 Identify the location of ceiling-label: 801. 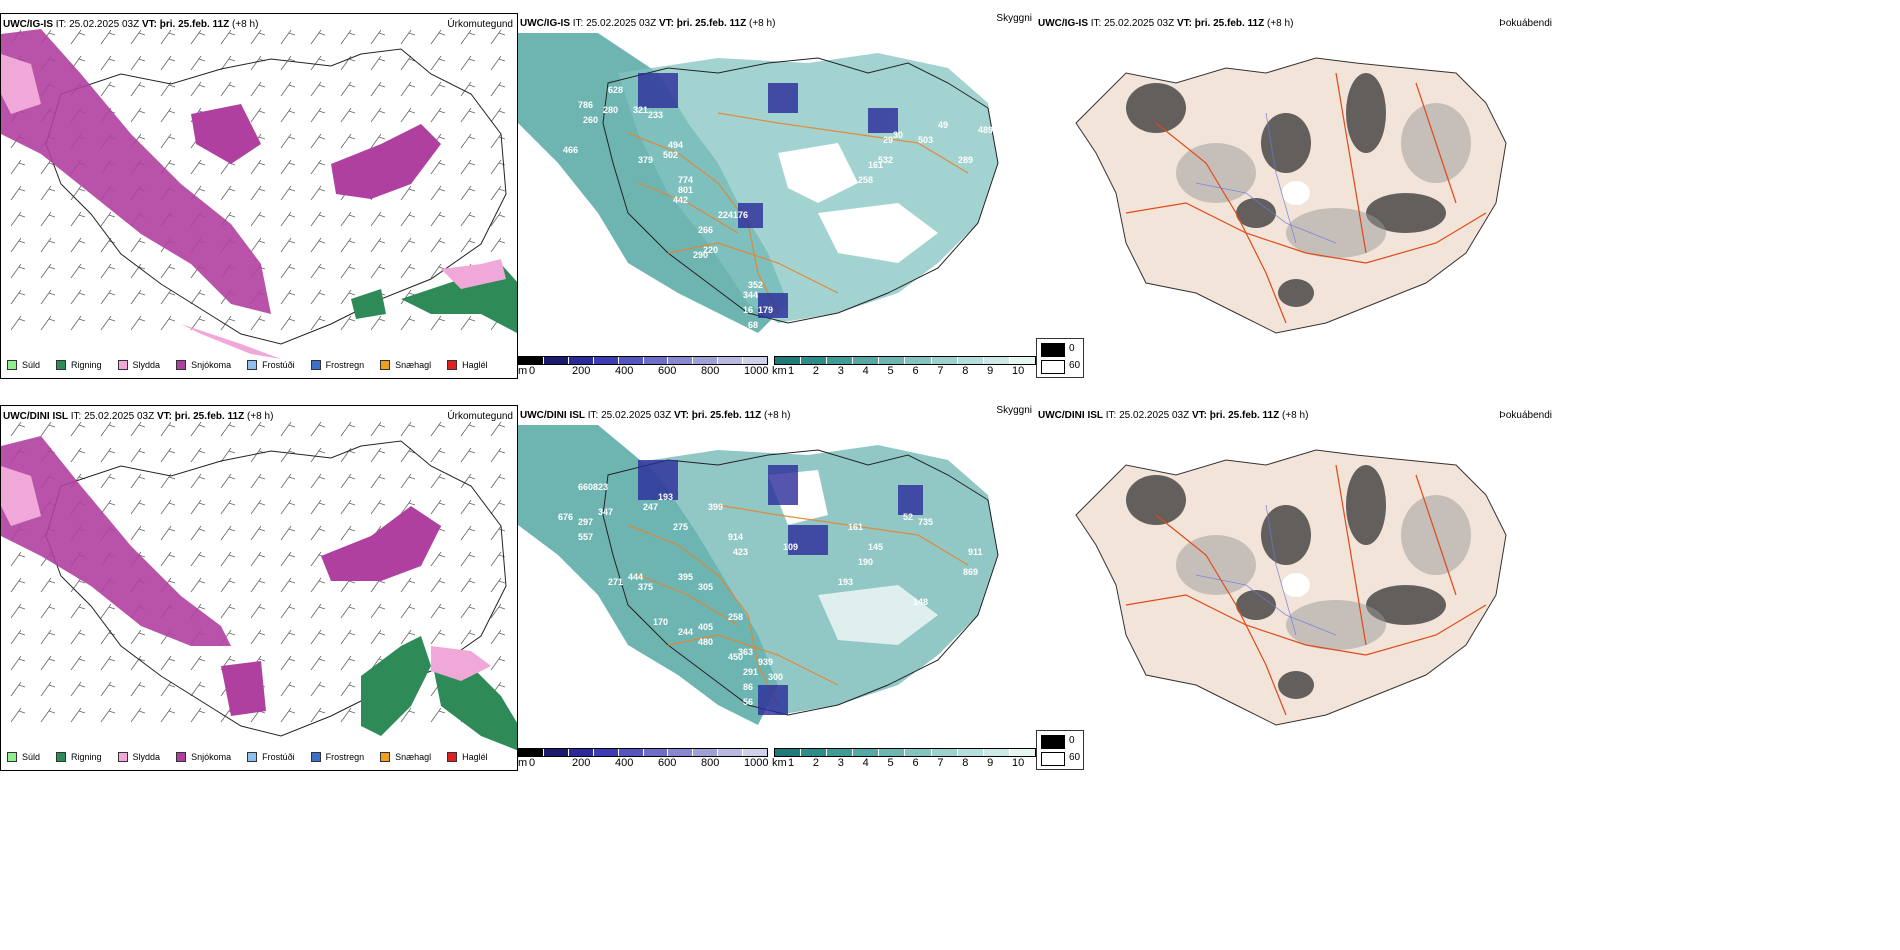
(685, 190).